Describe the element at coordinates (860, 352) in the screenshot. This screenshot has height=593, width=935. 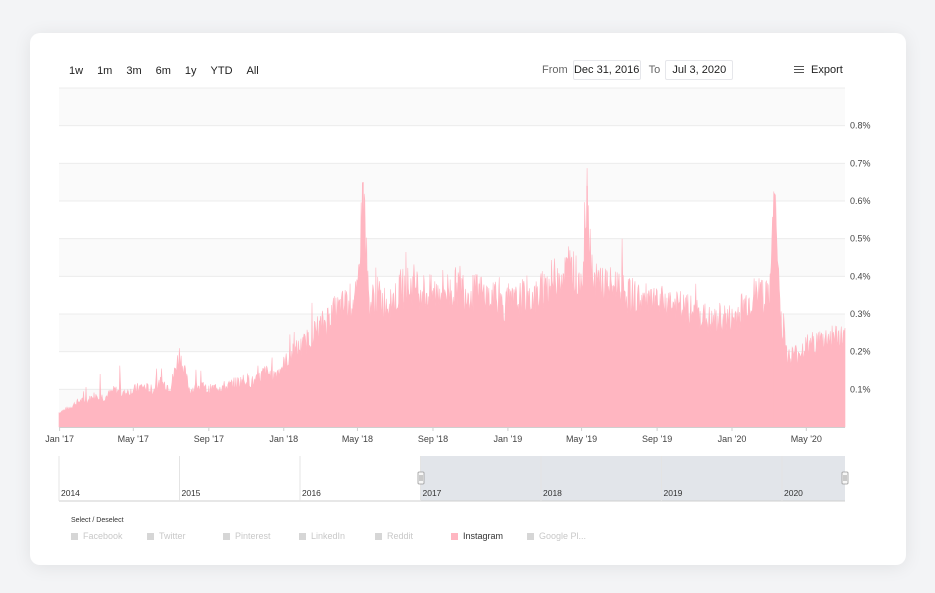
I see `y-tick-label: 0.2%` at that location.